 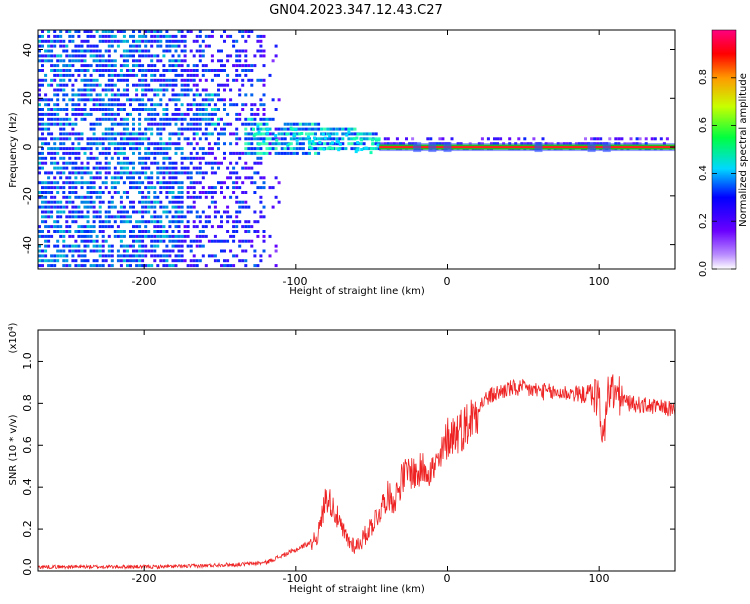 I want to click on y-tick-label: 0, so click(x=27, y=147).